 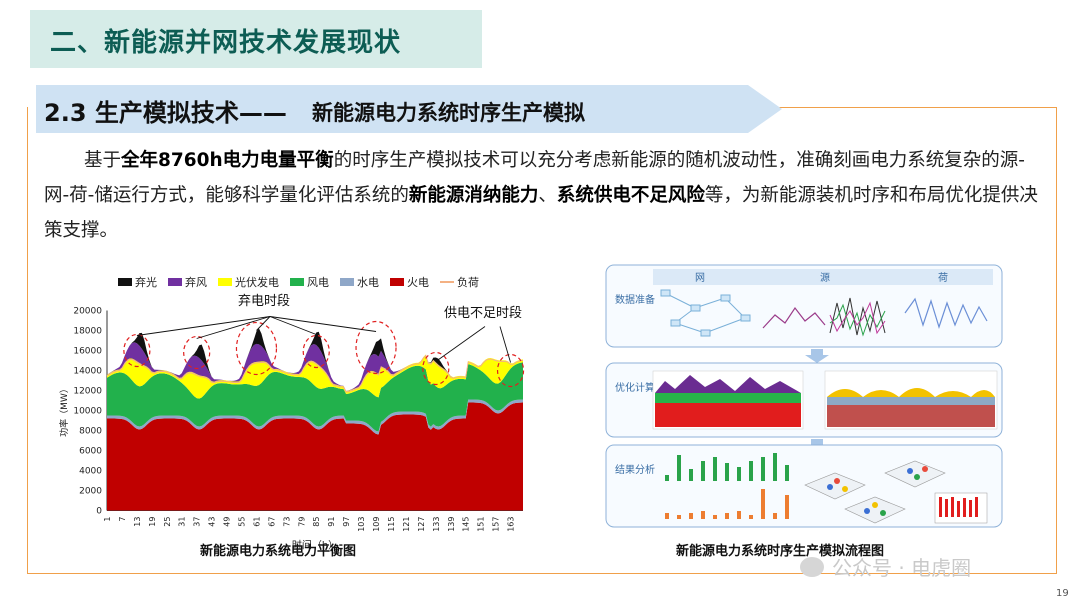 I want to click on legend-label: 弃风, so click(x=196, y=282).